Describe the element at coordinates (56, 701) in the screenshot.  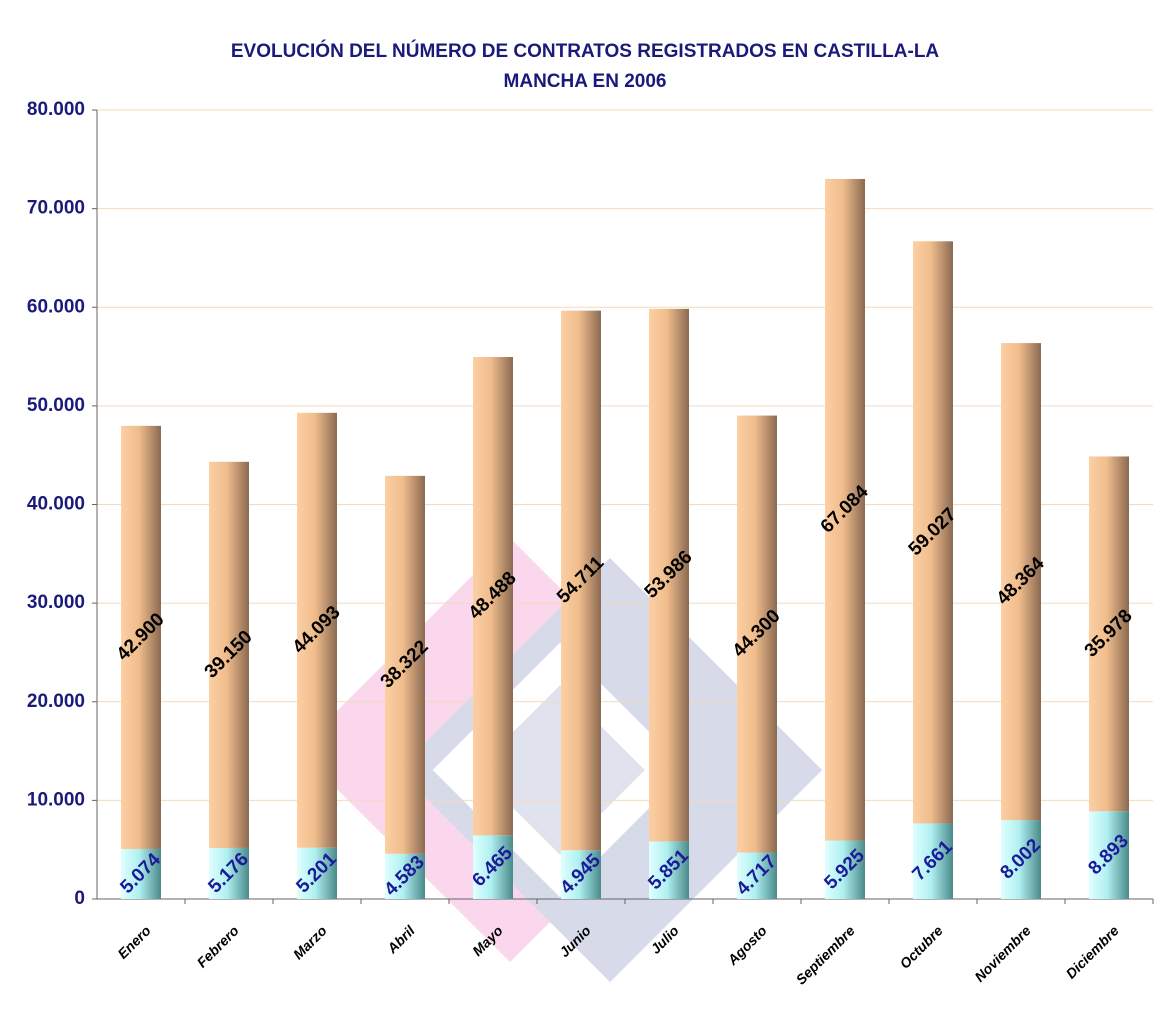
I see `y-tick-label: 20.000` at that location.